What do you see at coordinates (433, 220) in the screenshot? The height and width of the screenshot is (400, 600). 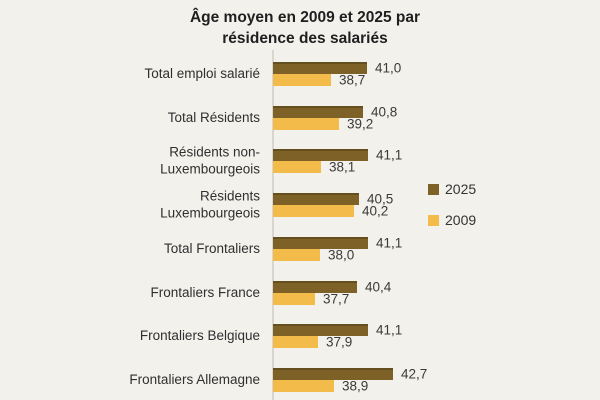 I see `legend-swatch-2009` at bounding box center [433, 220].